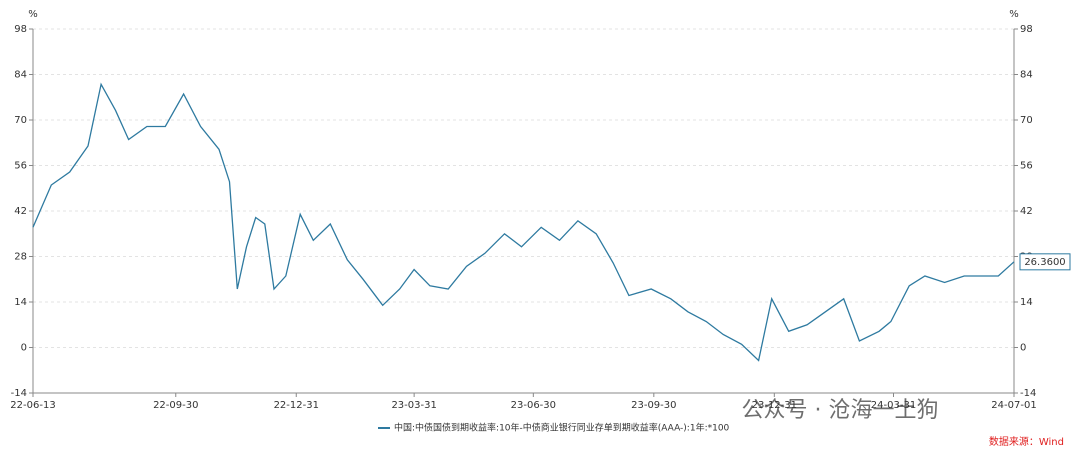  I want to click on source: 数据来源：Wind, so click(1026, 441).